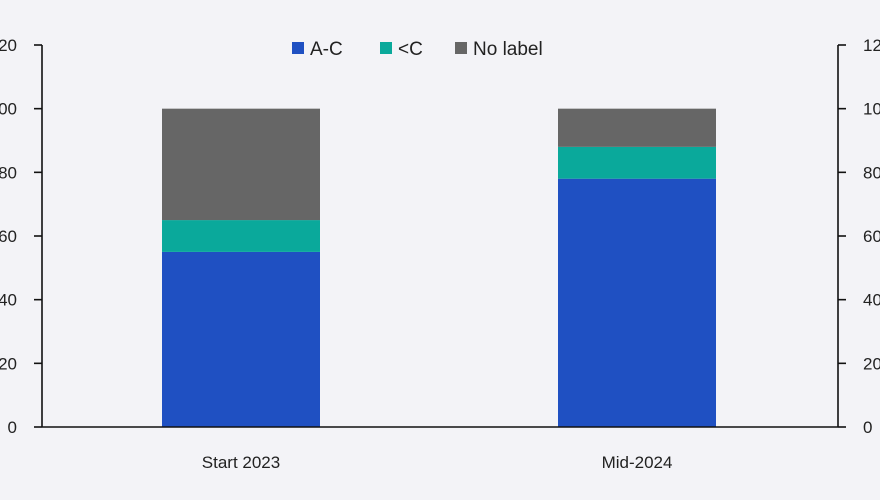  I want to click on y-right-tick-label-120: 120, so click(871, 45).